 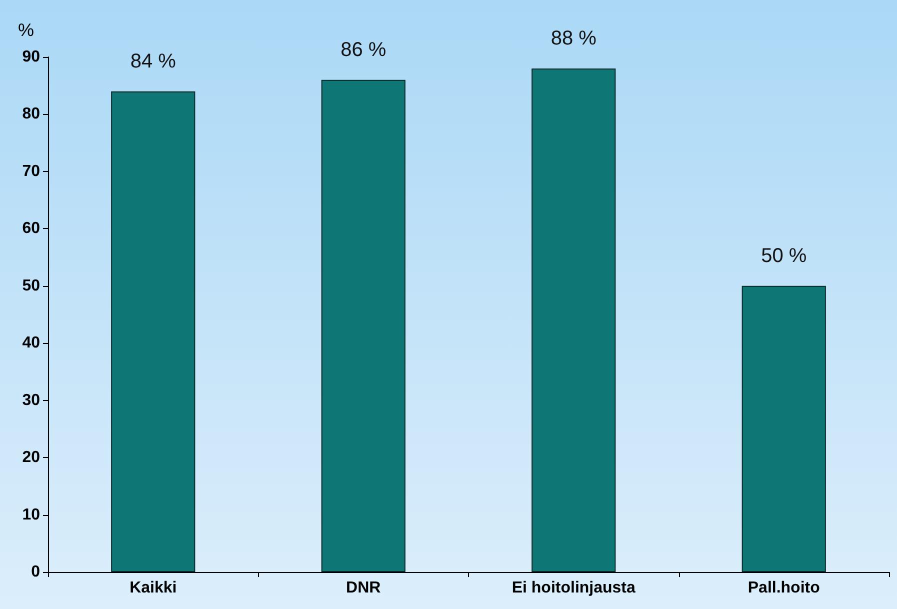 I want to click on y-tick-label: 10, so click(x=31, y=515).